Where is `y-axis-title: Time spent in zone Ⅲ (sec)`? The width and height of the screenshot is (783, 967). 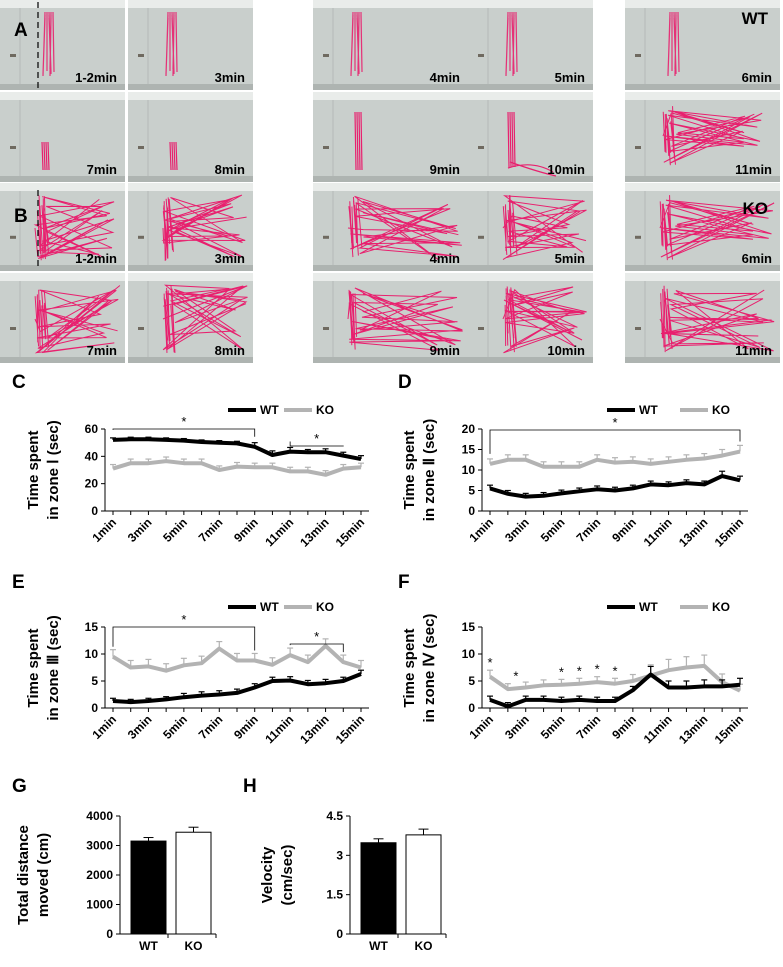
y-axis-title: Time spent in zone Ⅲ (sec) is located at coordinates (43, 667).